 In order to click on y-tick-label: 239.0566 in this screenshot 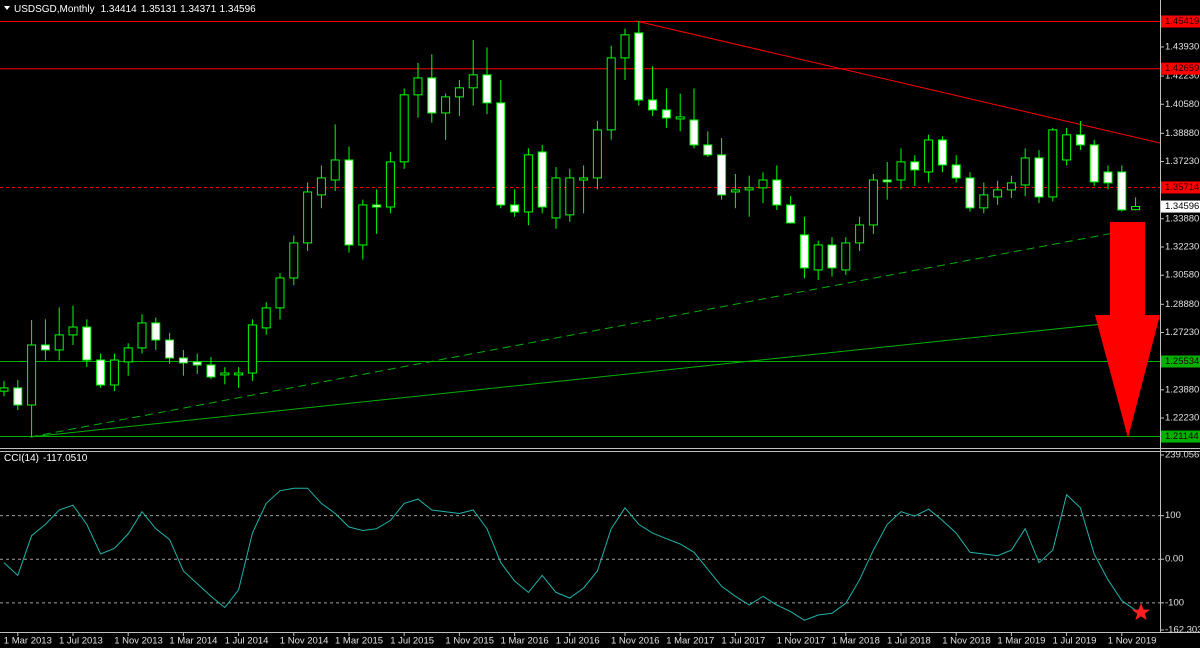, I will do `click(1182, 455)`.